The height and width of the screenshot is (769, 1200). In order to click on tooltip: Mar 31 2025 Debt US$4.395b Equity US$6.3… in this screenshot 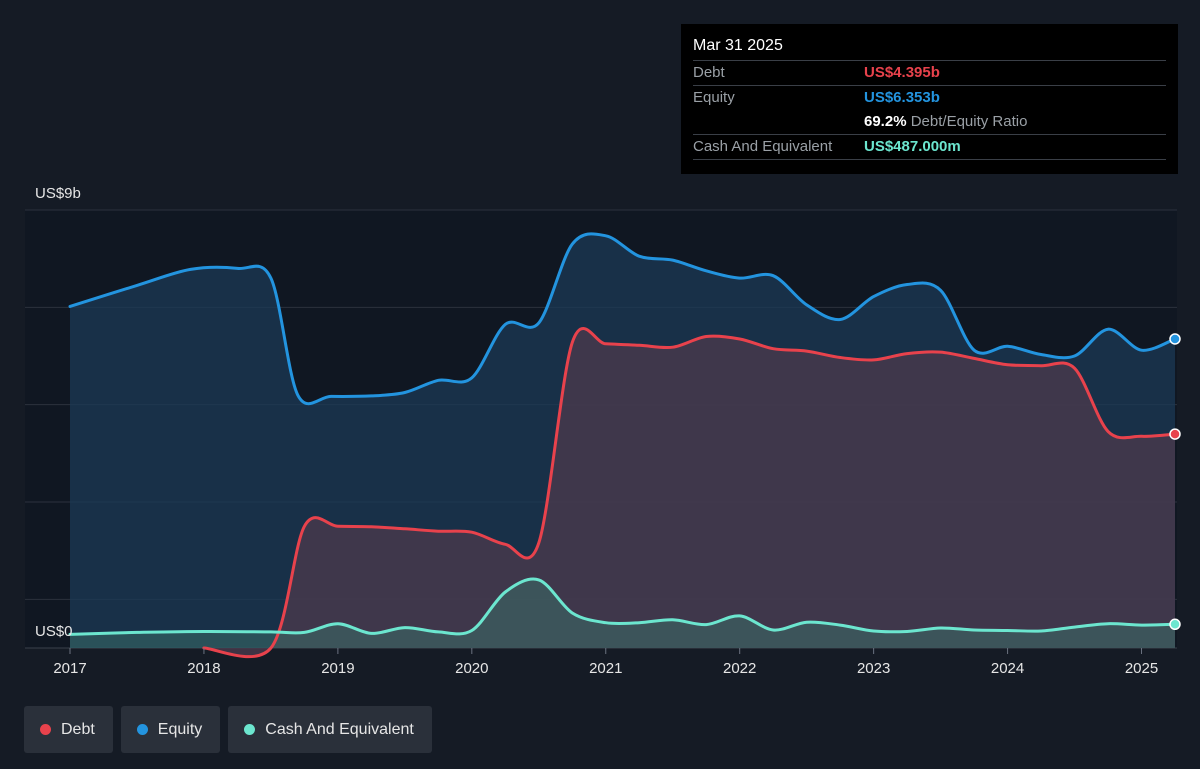, I will do `click(929, 99)`.